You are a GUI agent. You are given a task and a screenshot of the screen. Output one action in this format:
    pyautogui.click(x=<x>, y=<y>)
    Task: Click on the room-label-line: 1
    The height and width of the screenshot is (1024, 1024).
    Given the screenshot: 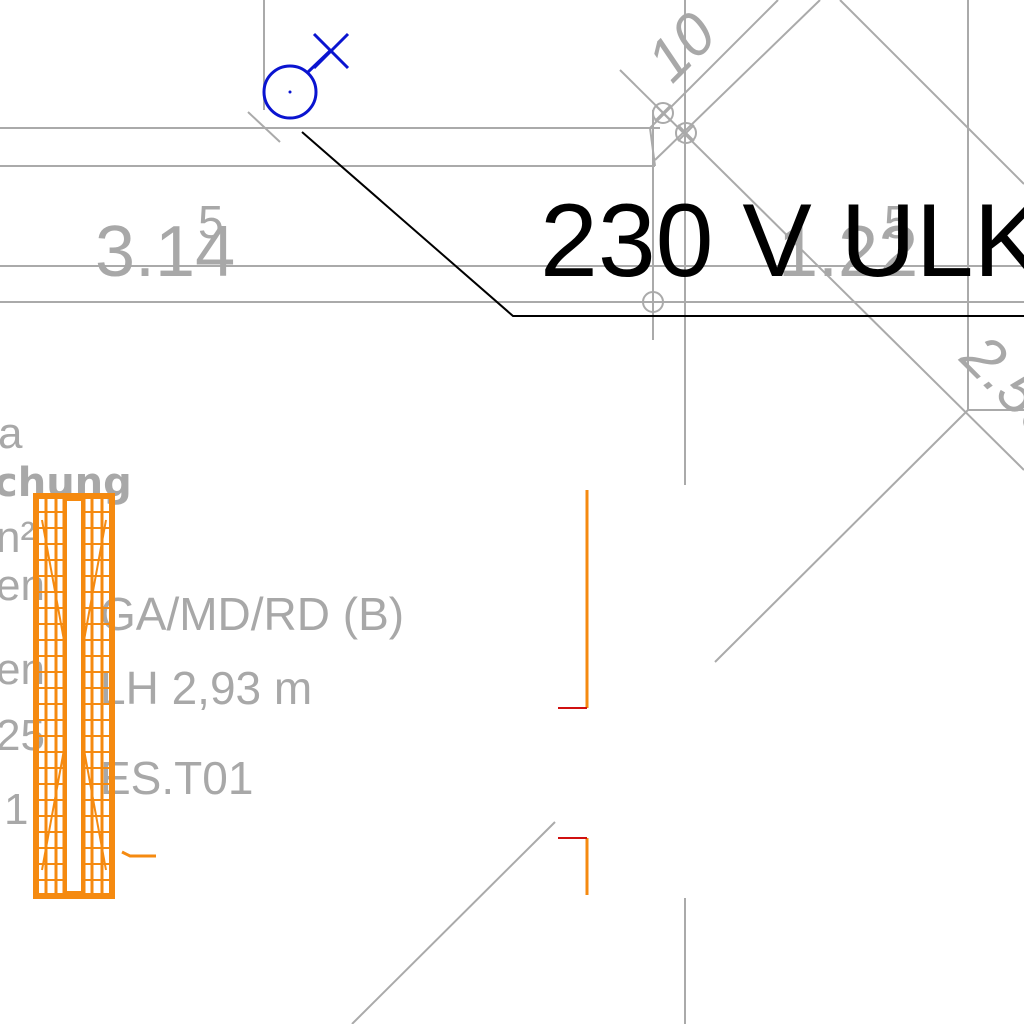 What is the action you would take?
    pyautogui.click(x=16, y=809)
    